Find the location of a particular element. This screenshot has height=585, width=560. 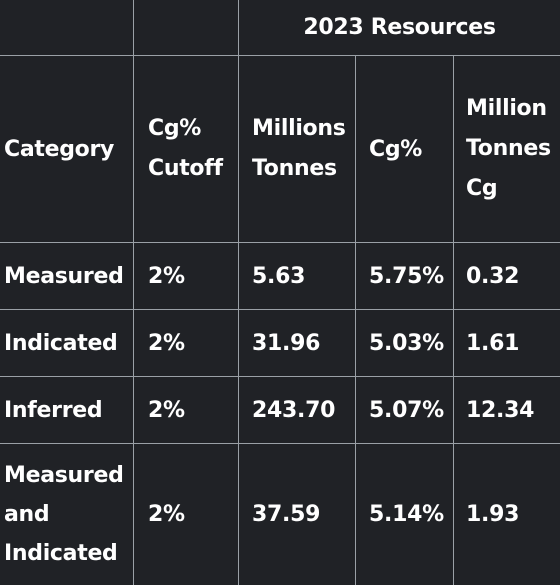

header-tonnes-line: Tonnes is located at coordinates (294, 168).